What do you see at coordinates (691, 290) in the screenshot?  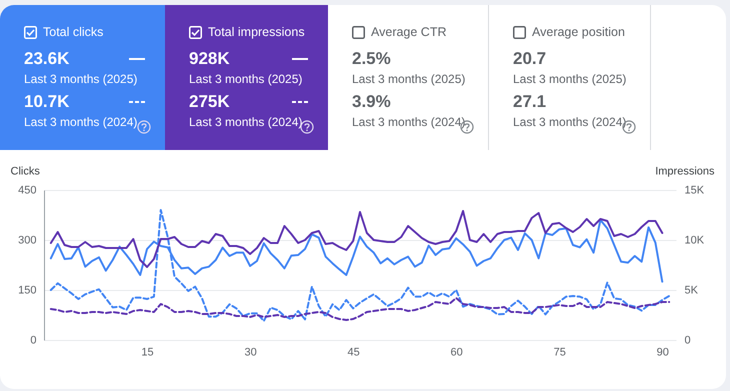 I see `y2-tick-label: 5K` at bounding box center [691, 290].